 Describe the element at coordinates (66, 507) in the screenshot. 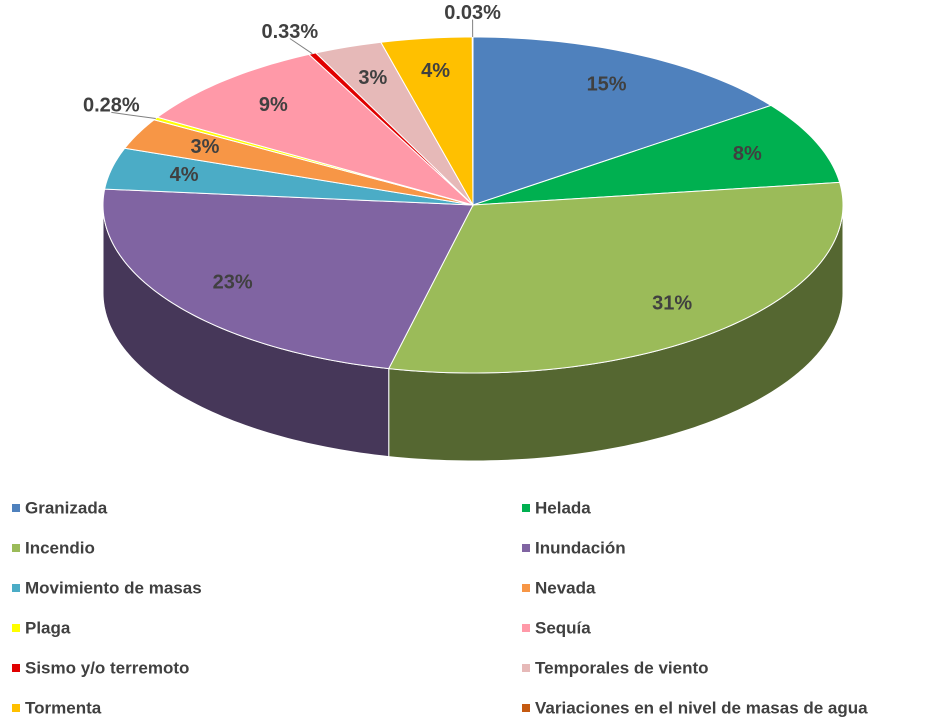

I see `legend-label: Granizada` at that location.